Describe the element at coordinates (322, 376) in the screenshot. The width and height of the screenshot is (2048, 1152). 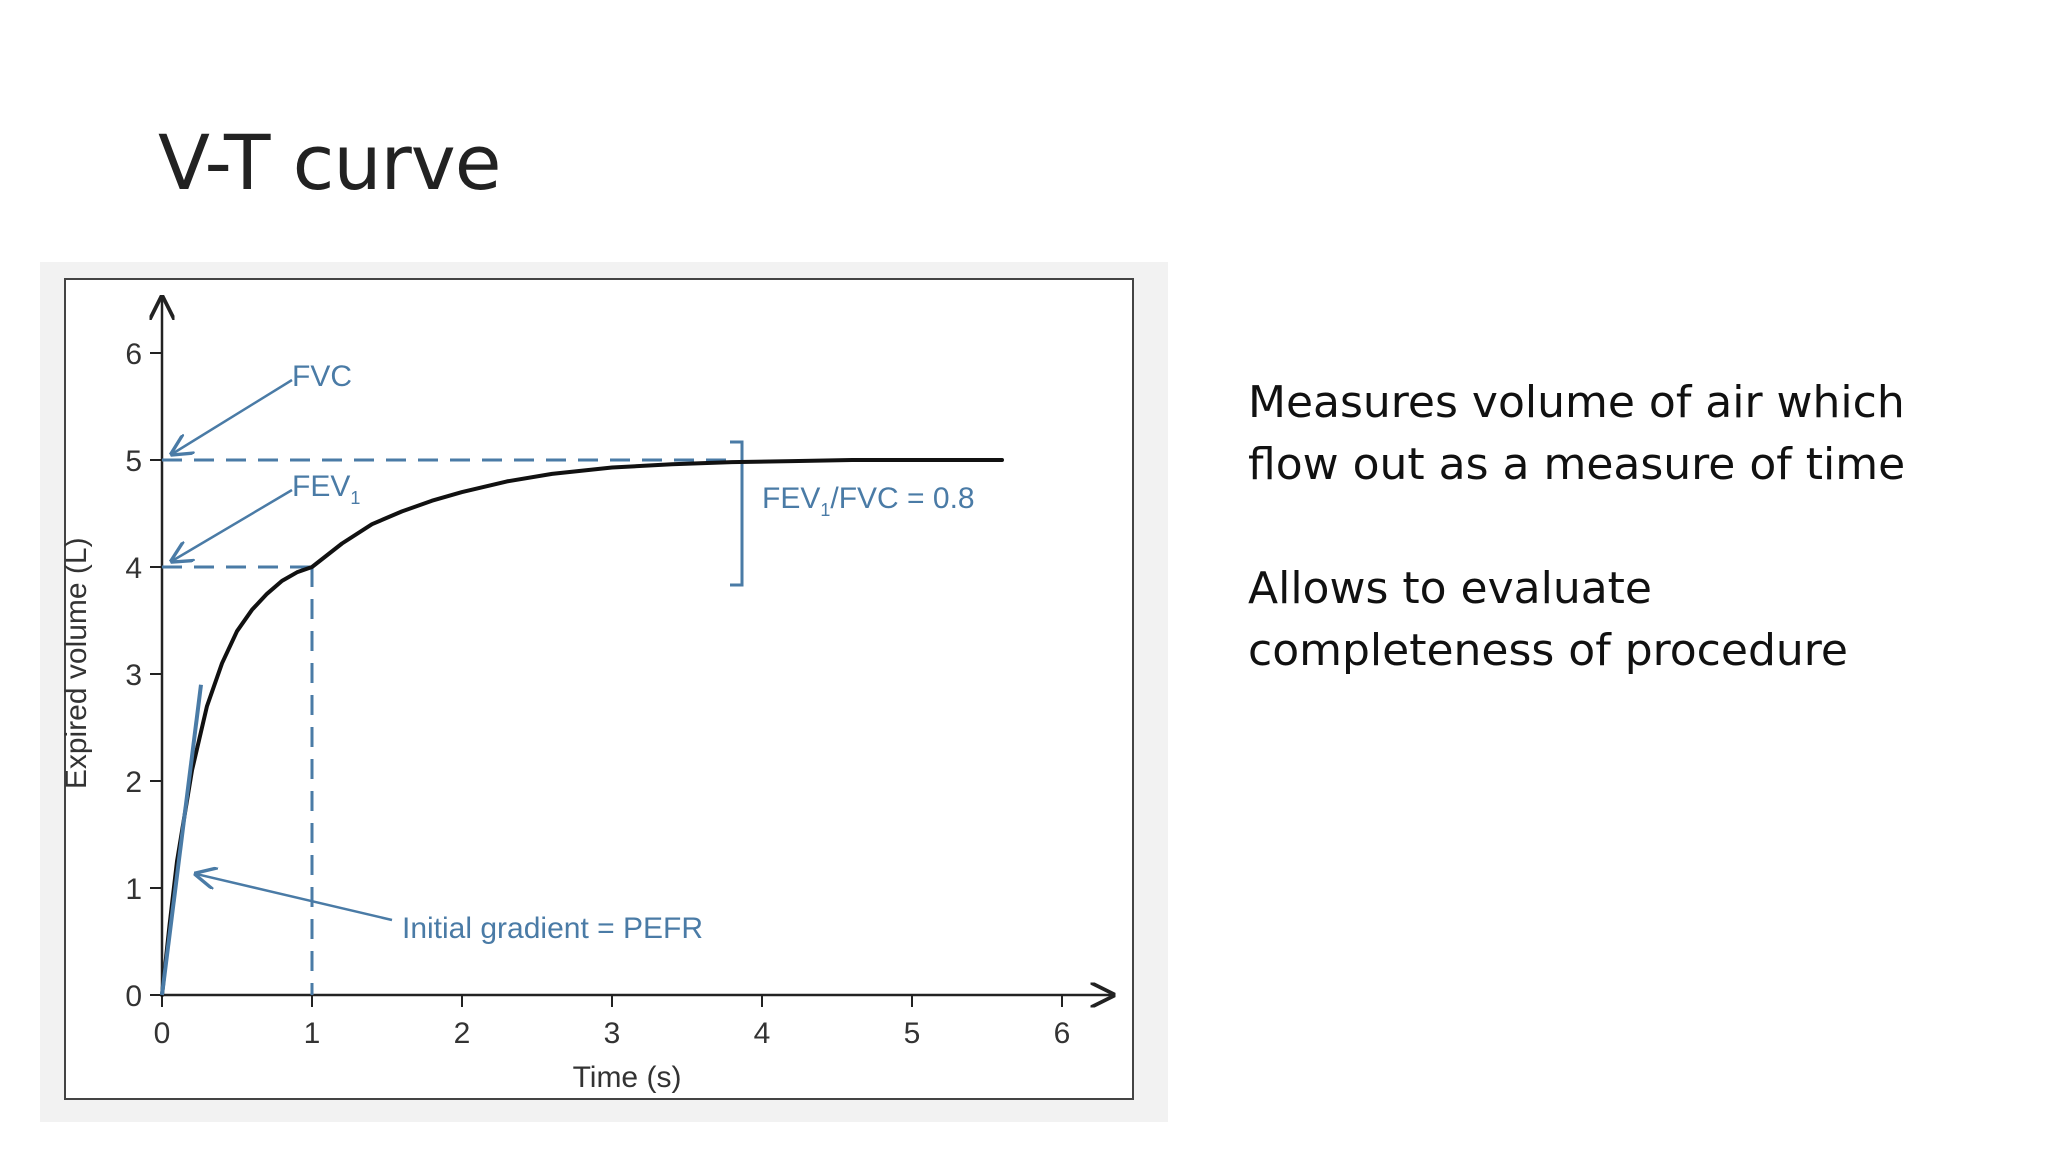
I see `fvc-label: FVC` at that location.